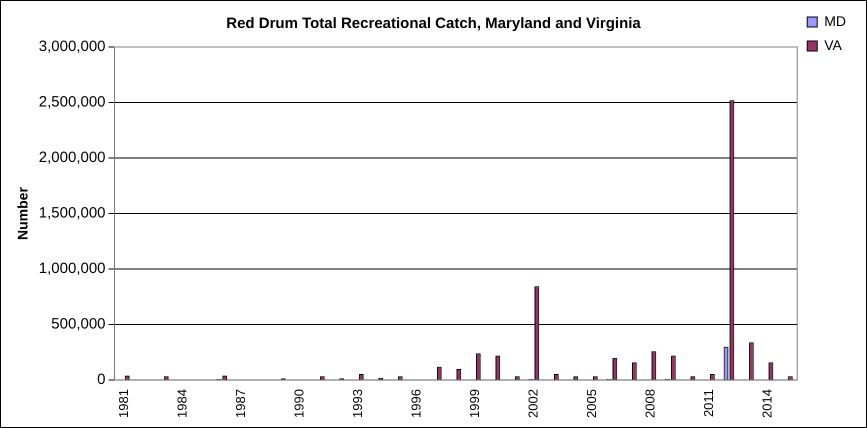  Describe the element at coordinates (240, 403) in the screenshot. I see `x-tick-label: 1987` at that location.